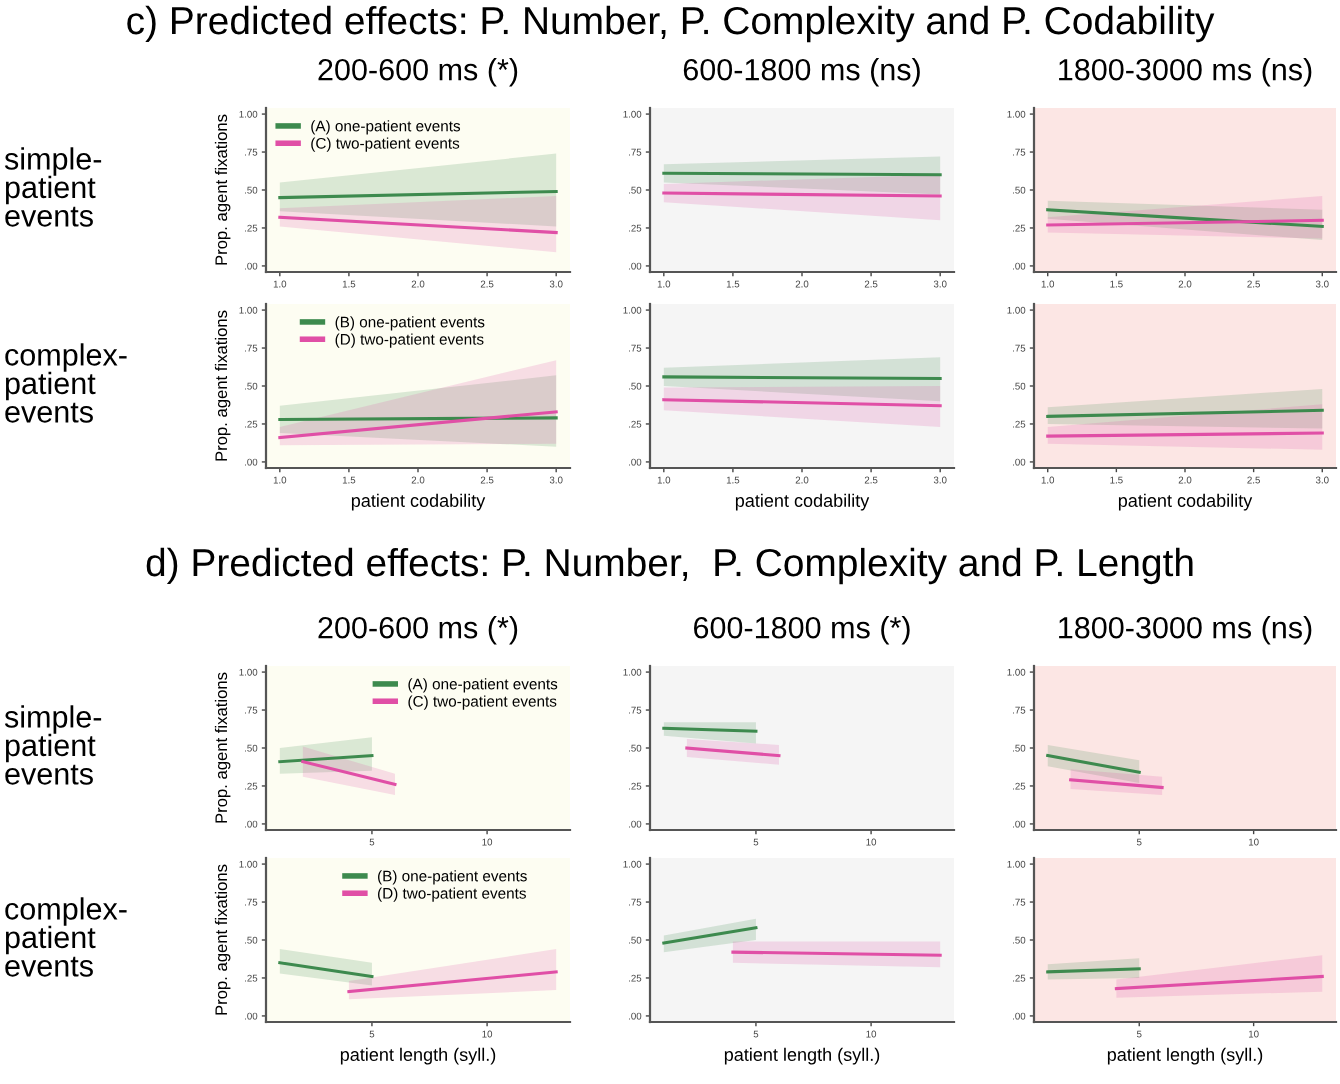  I want to click on chart-title: 600-1800 ms (*), so click(802, 630).